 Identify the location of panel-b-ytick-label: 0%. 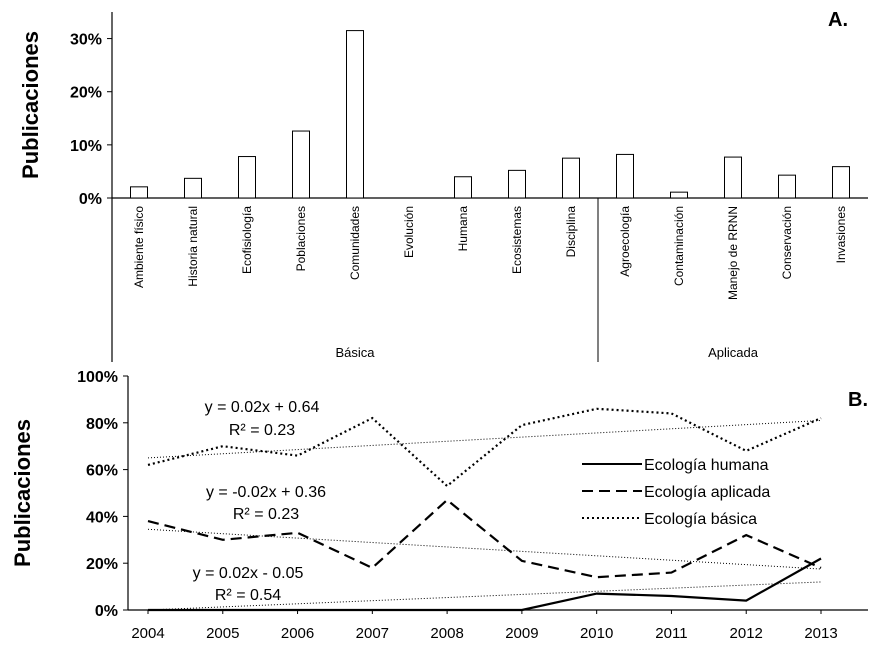
(106, 611).